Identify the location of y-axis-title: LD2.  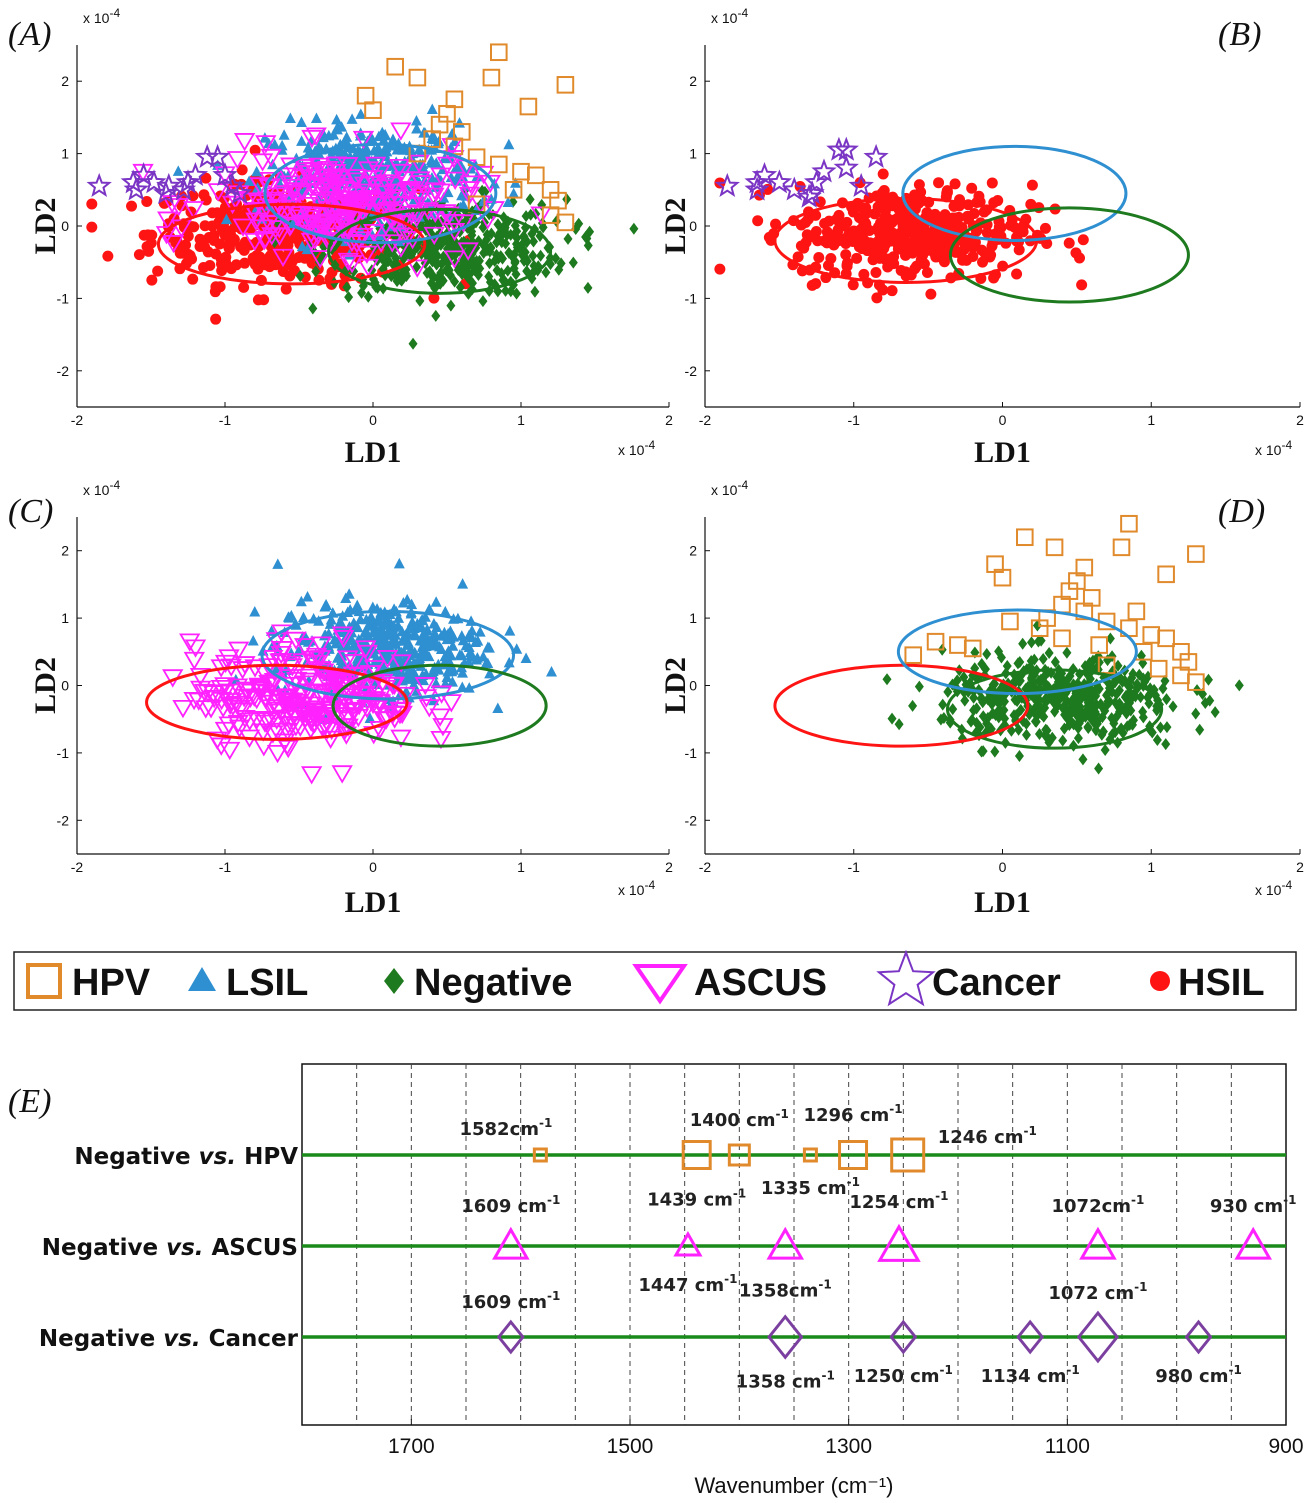
(675, 226).